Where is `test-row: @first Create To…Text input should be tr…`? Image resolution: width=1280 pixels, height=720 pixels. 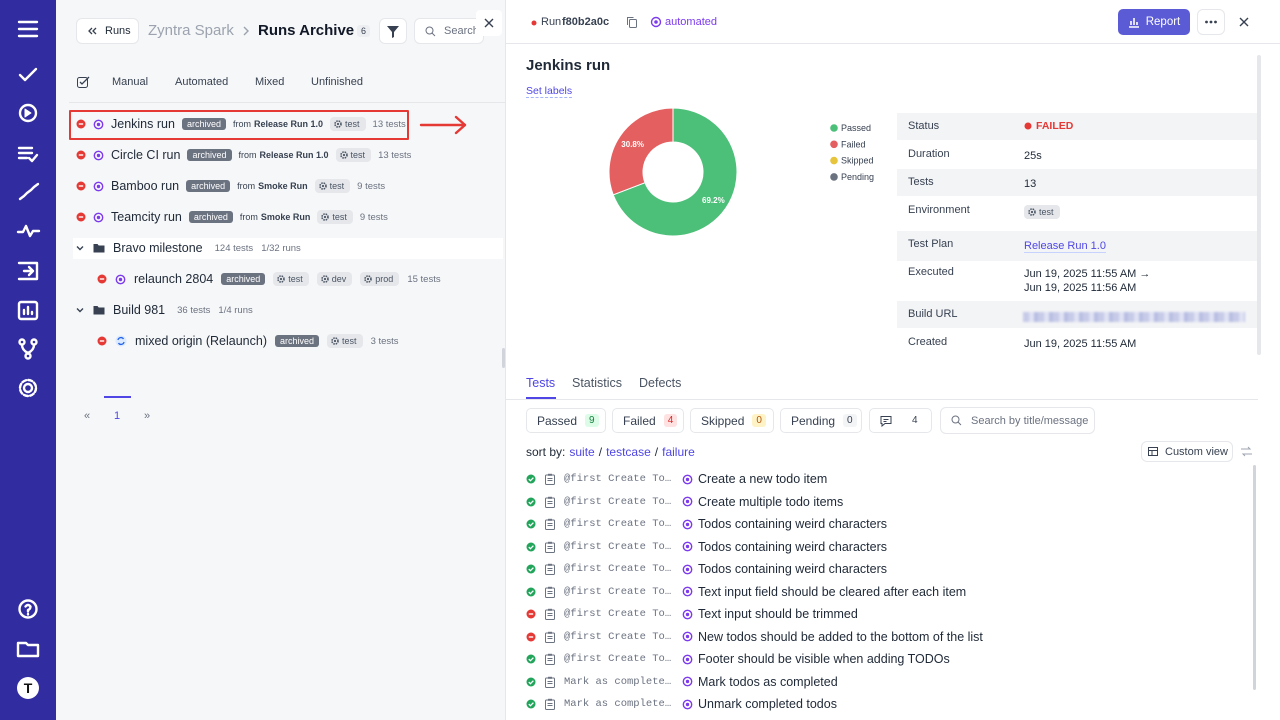 test-row: @first Create To…Text input should be tr… is located at coordinates (692, 614).